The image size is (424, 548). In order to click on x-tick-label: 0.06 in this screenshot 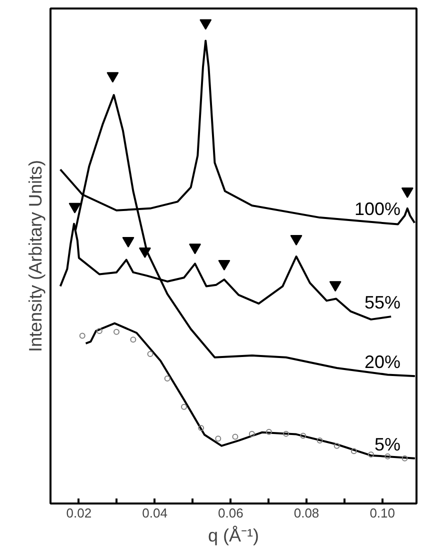, I will do `click(231, 513)`.